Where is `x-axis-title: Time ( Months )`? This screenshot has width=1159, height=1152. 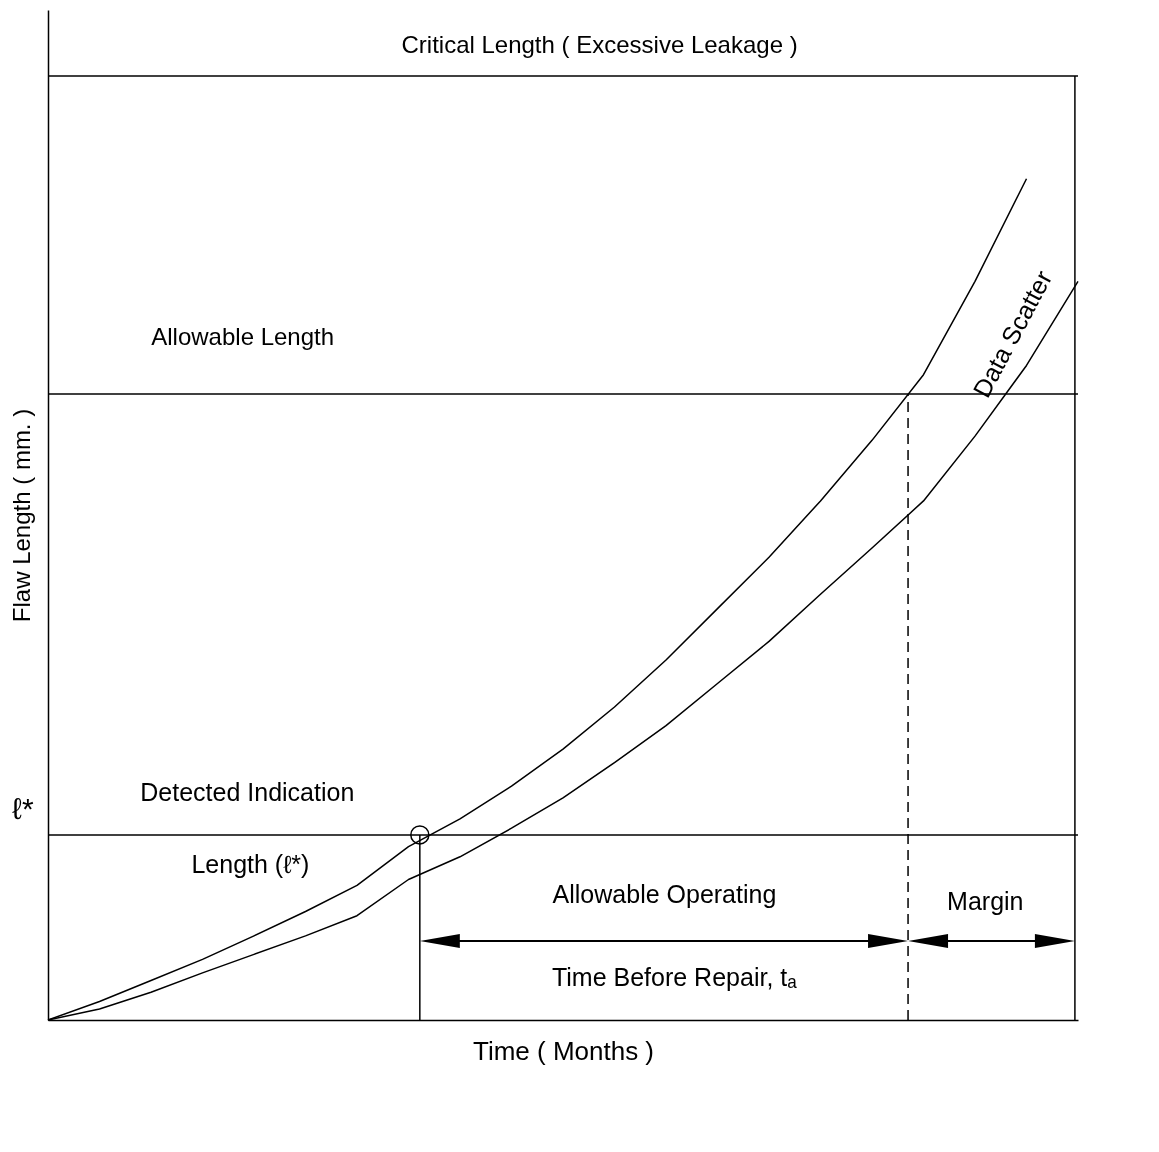 x-axis-title: Time ( Months ) is located at coordinates (563, 1050).